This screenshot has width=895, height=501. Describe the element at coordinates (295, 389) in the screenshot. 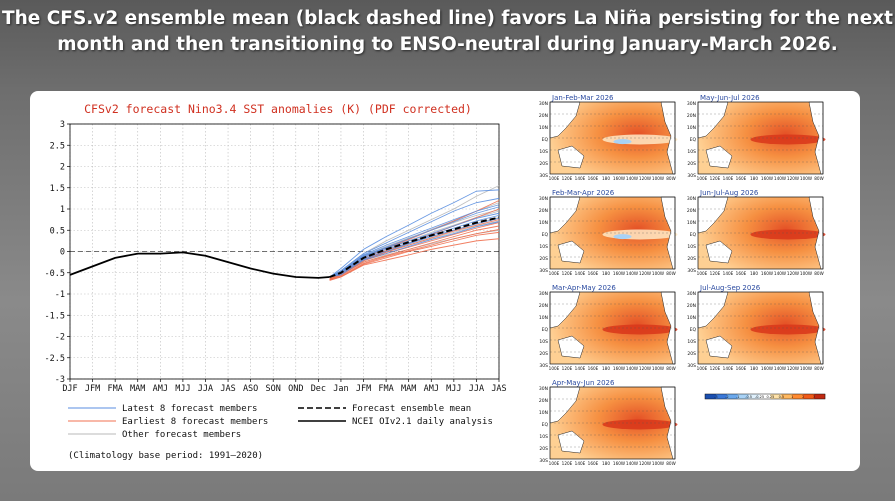

I see `x-tick-label: OND` at that location.